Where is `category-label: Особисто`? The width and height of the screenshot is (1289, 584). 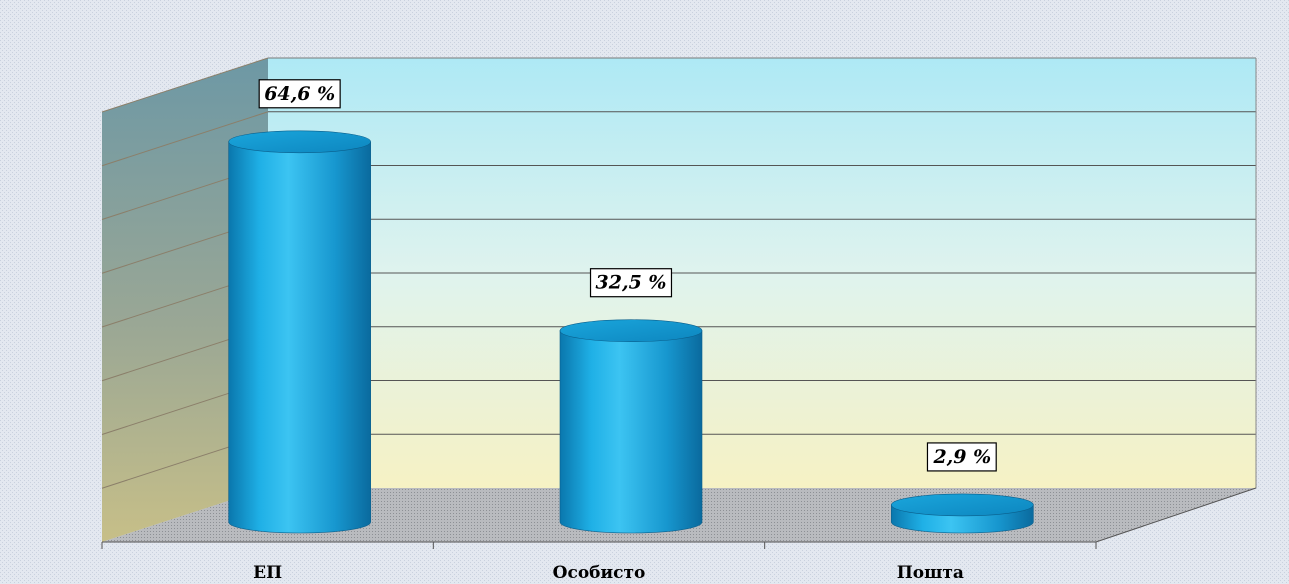 category-label: Особисто is located at coordinates (599, 573).